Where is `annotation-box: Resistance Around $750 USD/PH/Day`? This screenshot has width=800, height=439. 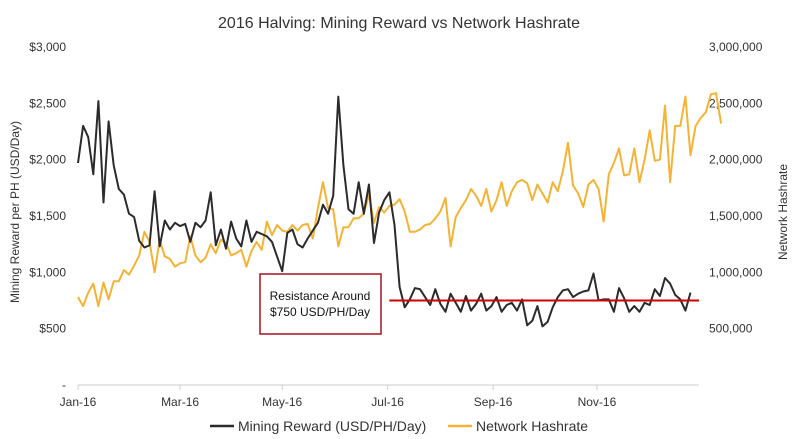
annotation-box: Resistance Around $750 USD/PH/Day is located at coordinates (320, 304).